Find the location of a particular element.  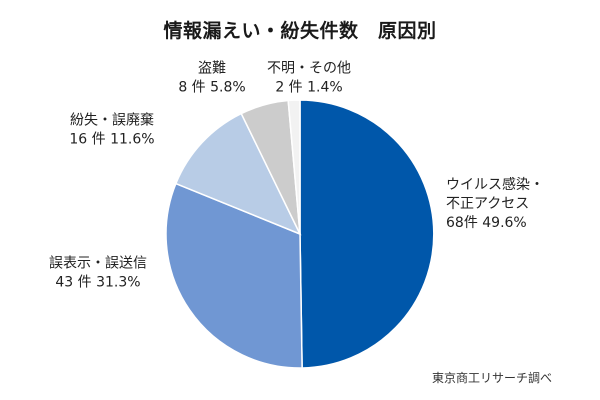

slice-name-4-0: 不明・その他 is located at coordinates (309, 69).